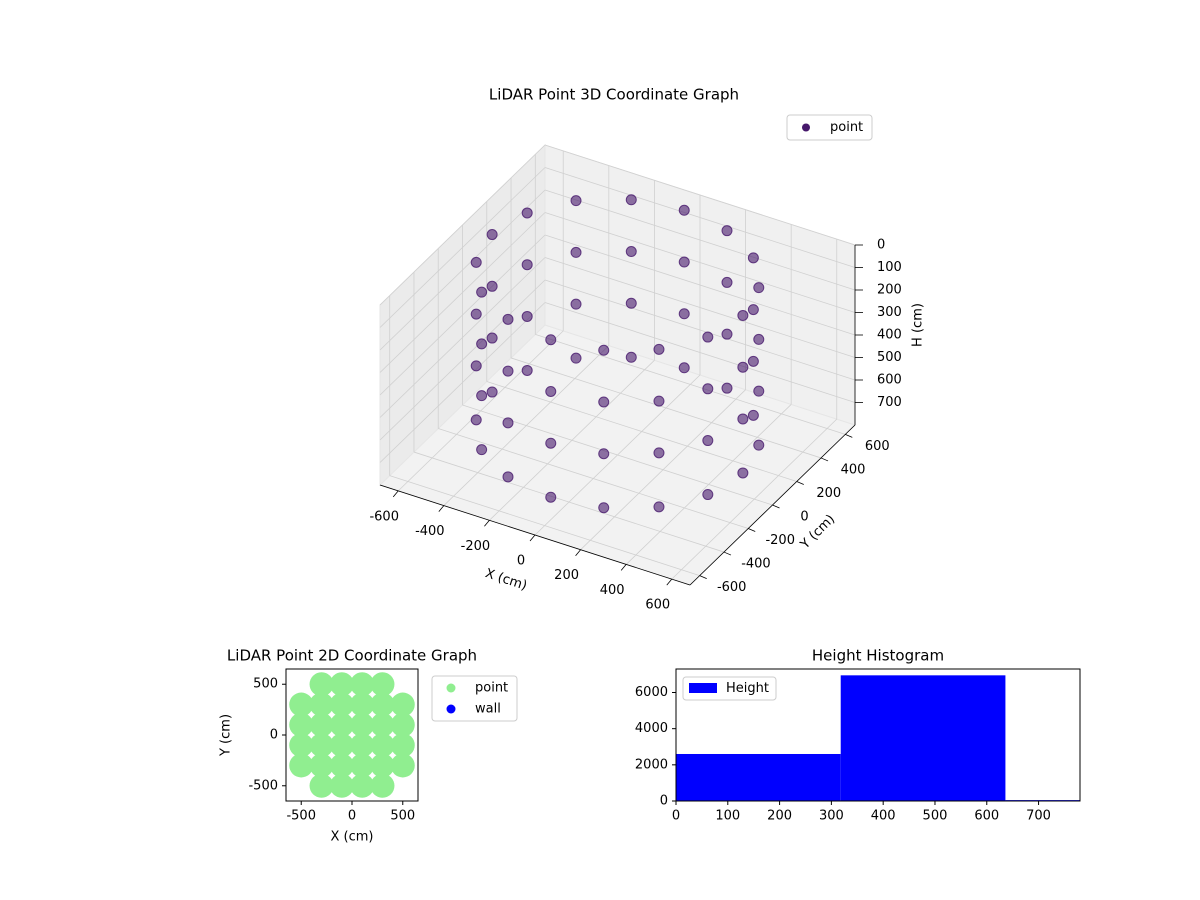 The height and width of the screenshot is (900, 1200). I want to click on y-tick-label: -500, so click(263, 785).